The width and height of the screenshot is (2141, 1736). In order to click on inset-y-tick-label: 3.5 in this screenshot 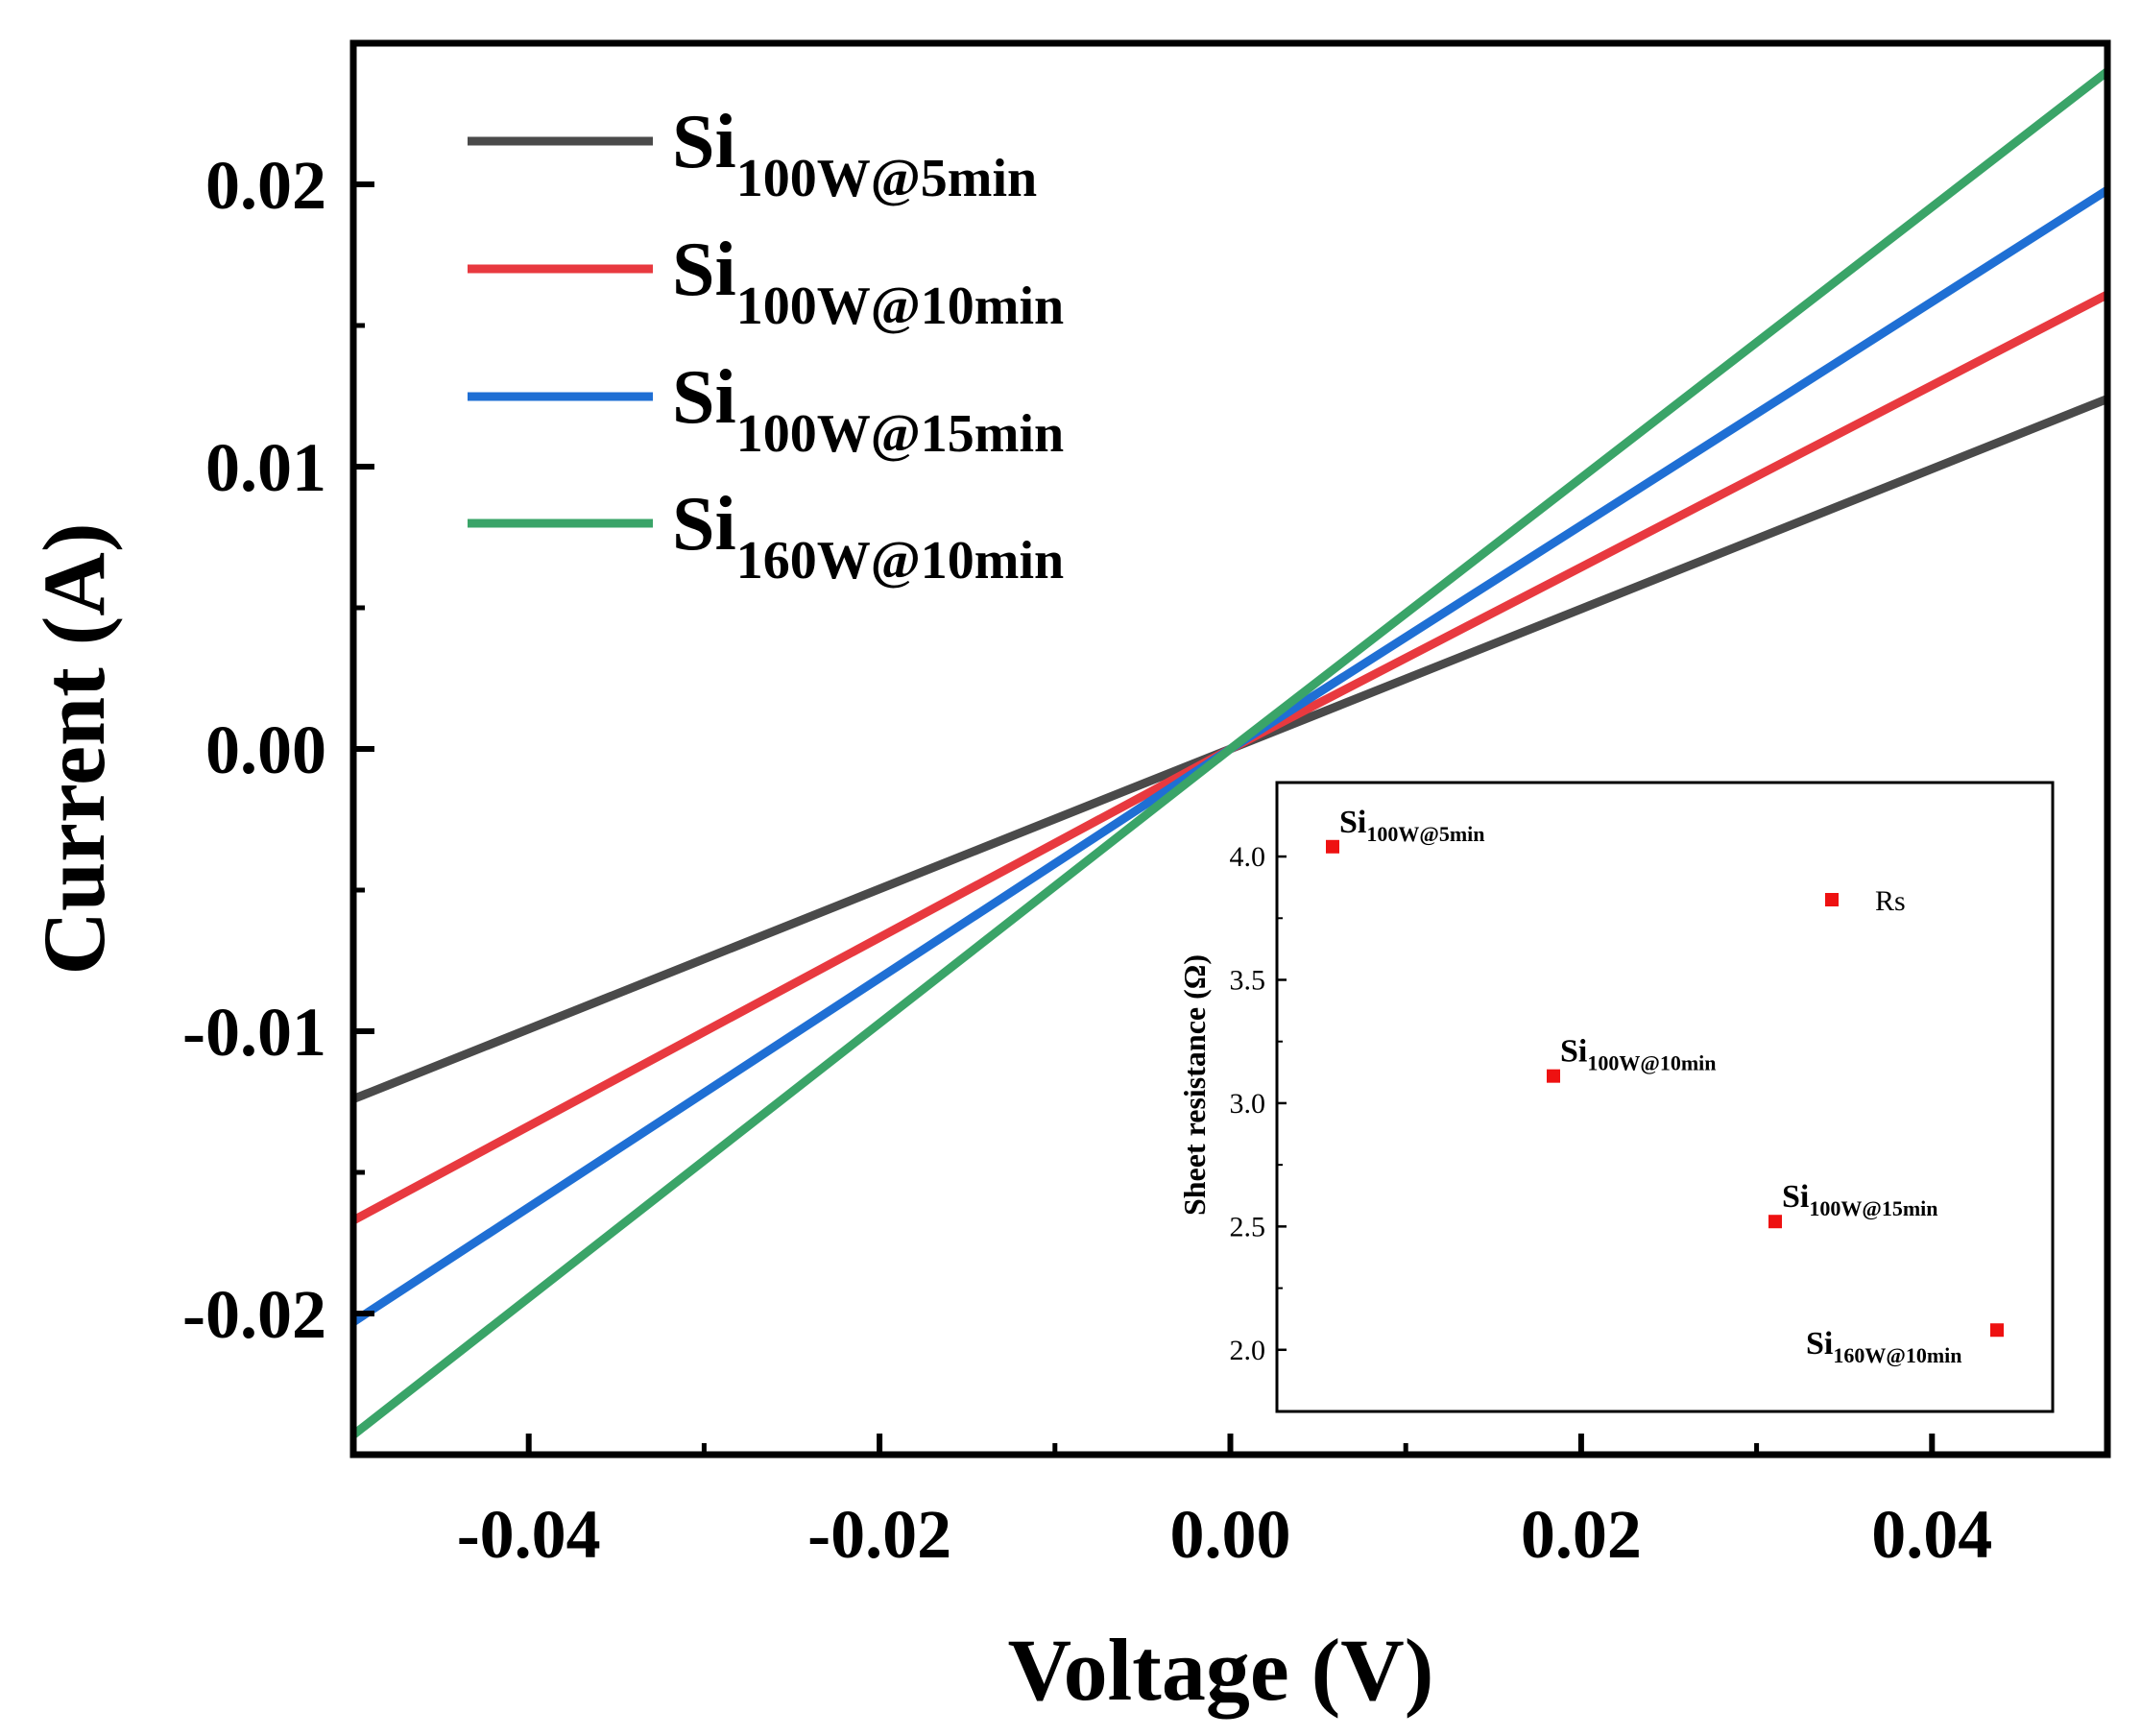, I will do `click(1248, 980)`.